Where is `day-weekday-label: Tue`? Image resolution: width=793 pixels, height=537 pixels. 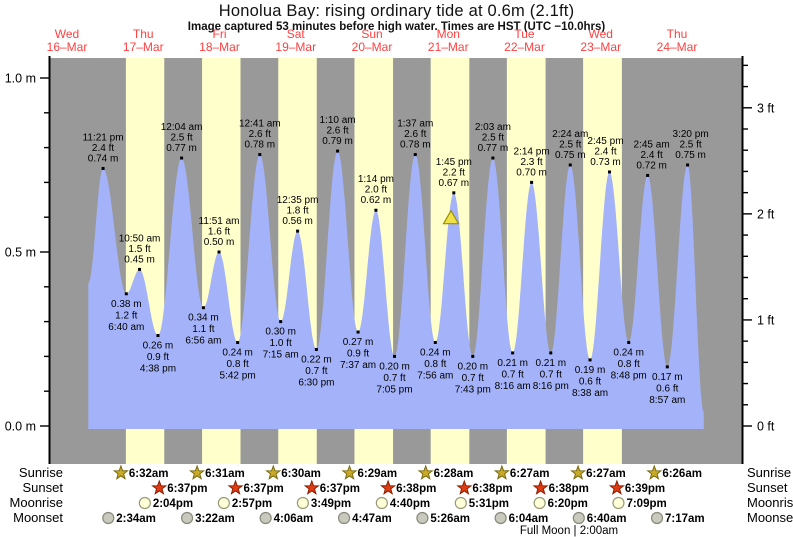 day-weekday-label: Tue is located at coordinates (524, 34).